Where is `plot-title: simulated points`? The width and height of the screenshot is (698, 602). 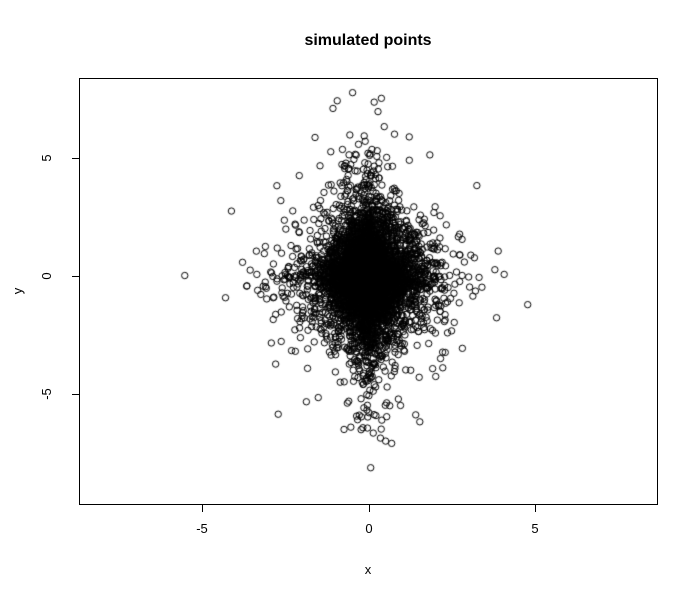 plot-title: simulated points is located at coordinates (368, 40).